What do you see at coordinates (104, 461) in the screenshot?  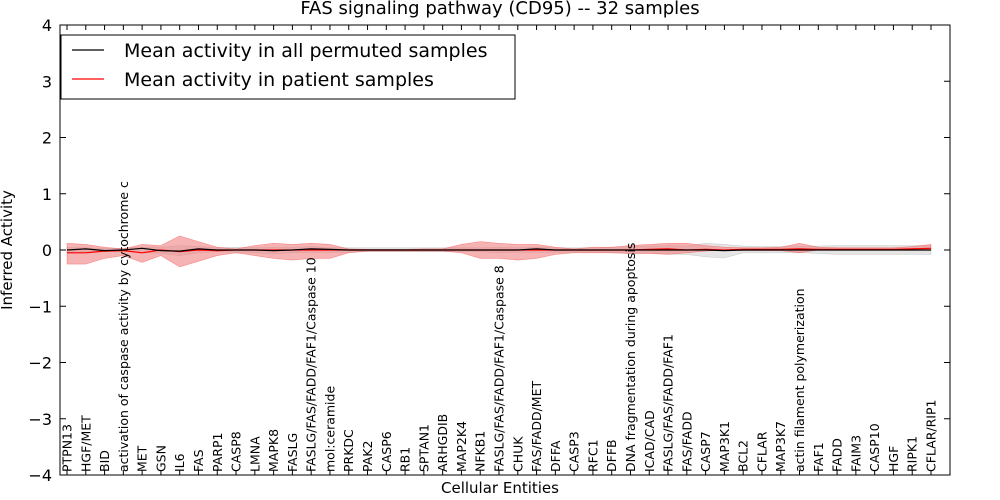 I see `x-tick-label: BID` at bounding box center [104, 461].